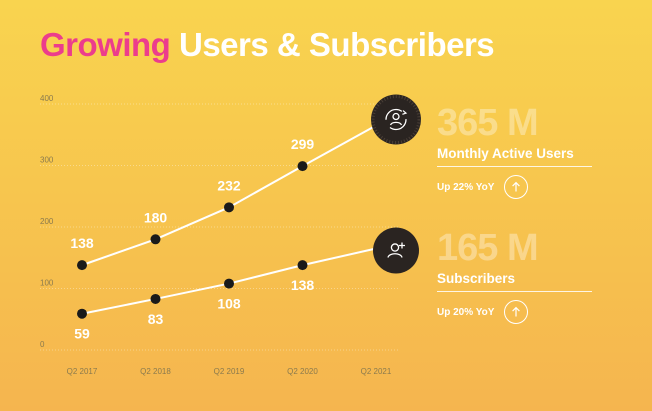 The width and height of the screenshot is (652, 411). What do you see at coordinates (303, 144) in the screenshot?
I see `data-label: 299` at bounding box center [303, 144].